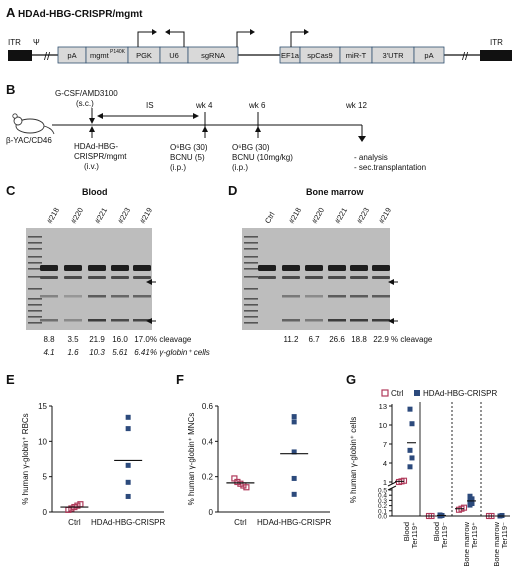 Image resolution: width=520 pixels, height=570 pixels. What do you see at coordinates (86, 93) in the screenshot?
I see `gcsf-label: G-CSF/AMD3100` at bounding box center [86, 93].